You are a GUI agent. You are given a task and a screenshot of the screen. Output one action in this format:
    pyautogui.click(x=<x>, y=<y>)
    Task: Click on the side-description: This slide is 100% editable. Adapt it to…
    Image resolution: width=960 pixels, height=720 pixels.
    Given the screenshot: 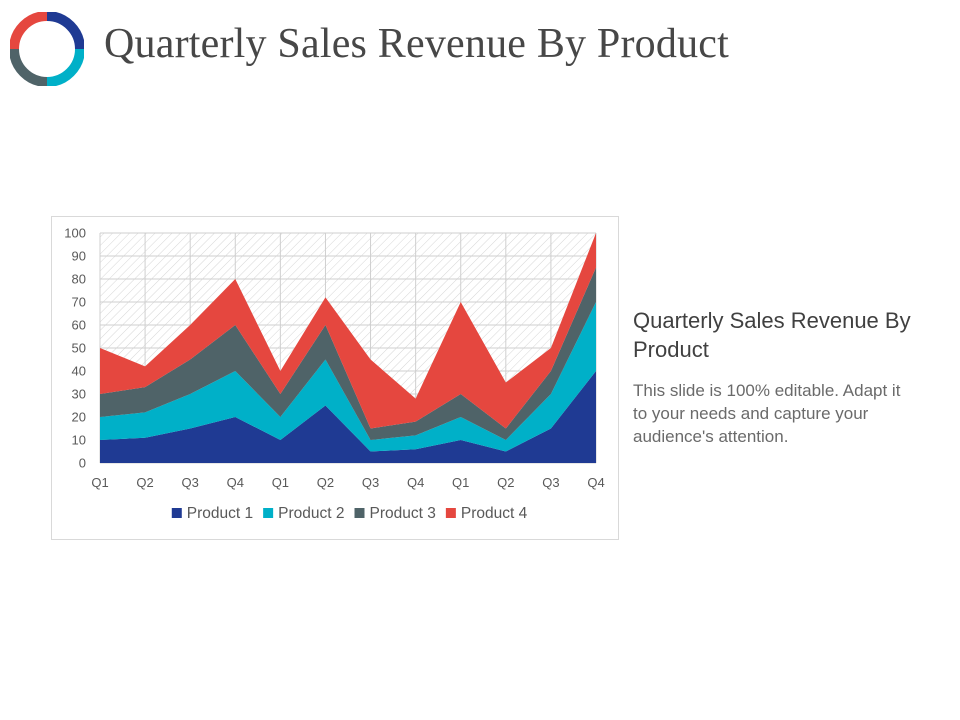 What is the action you would take?
    pyautogui.click(x=767, y=413)
    